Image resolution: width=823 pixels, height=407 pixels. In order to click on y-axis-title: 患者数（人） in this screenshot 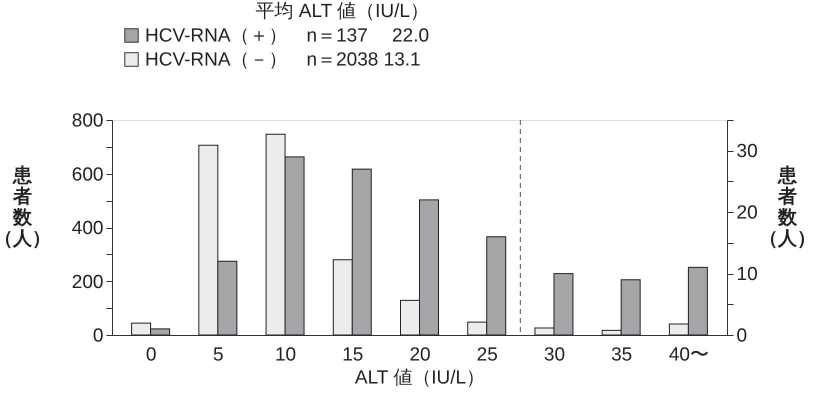, I will do `click(25, 207)`.